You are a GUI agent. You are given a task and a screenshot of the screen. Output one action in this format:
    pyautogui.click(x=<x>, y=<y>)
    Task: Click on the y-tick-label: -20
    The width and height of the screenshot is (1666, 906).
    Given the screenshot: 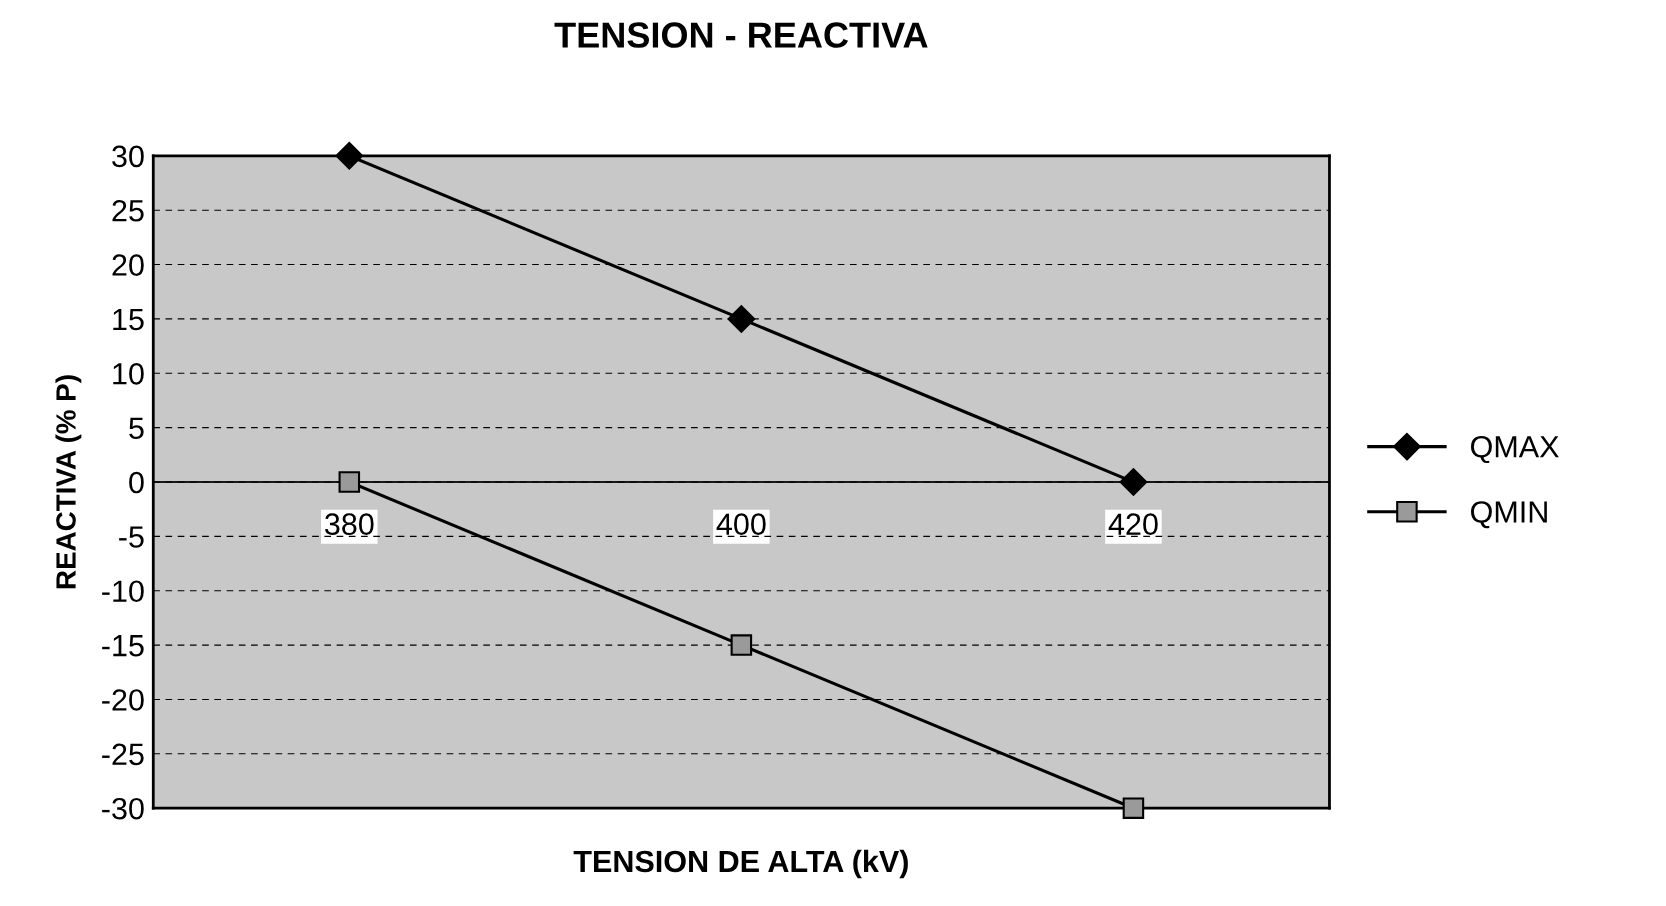 What is the action you would take?
    pyautogui.click(x=123, y=700)
    